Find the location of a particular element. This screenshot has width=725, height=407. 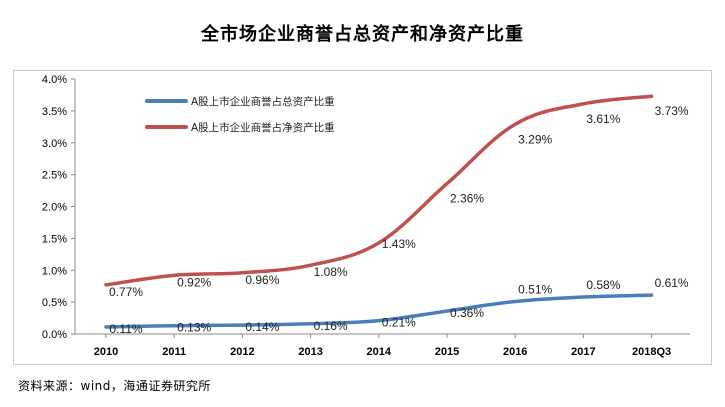

data-label: 0.36% is located at coordinates (467, 313).